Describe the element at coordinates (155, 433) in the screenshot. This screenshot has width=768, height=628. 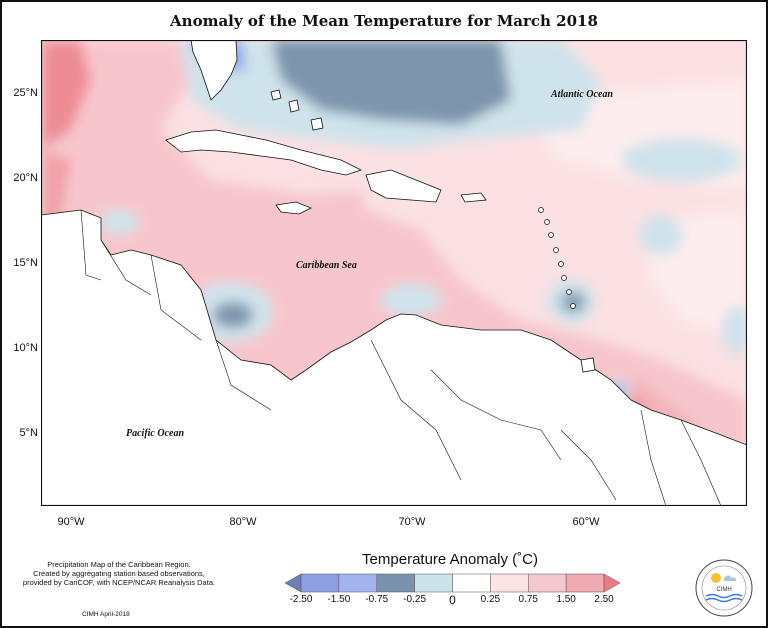
I see `label-pacific: Pacific Ocean` at that location.